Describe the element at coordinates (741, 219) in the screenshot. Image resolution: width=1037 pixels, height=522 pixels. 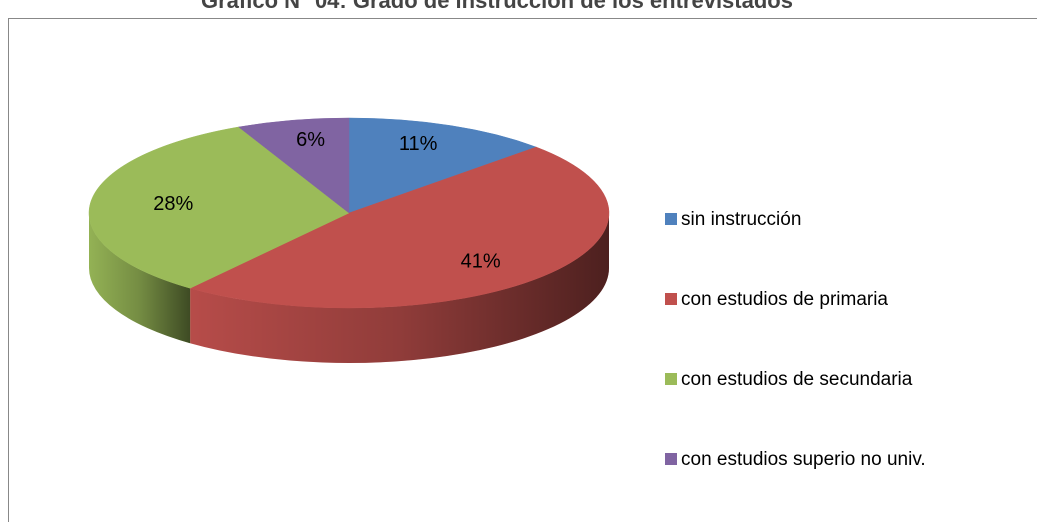
I see `legend-label: sin instrucción` at that location.